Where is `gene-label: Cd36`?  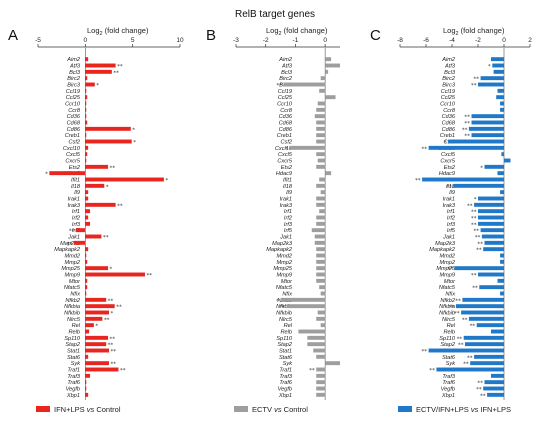
gene-label: Cd36 is located at coordinates (74, 117).